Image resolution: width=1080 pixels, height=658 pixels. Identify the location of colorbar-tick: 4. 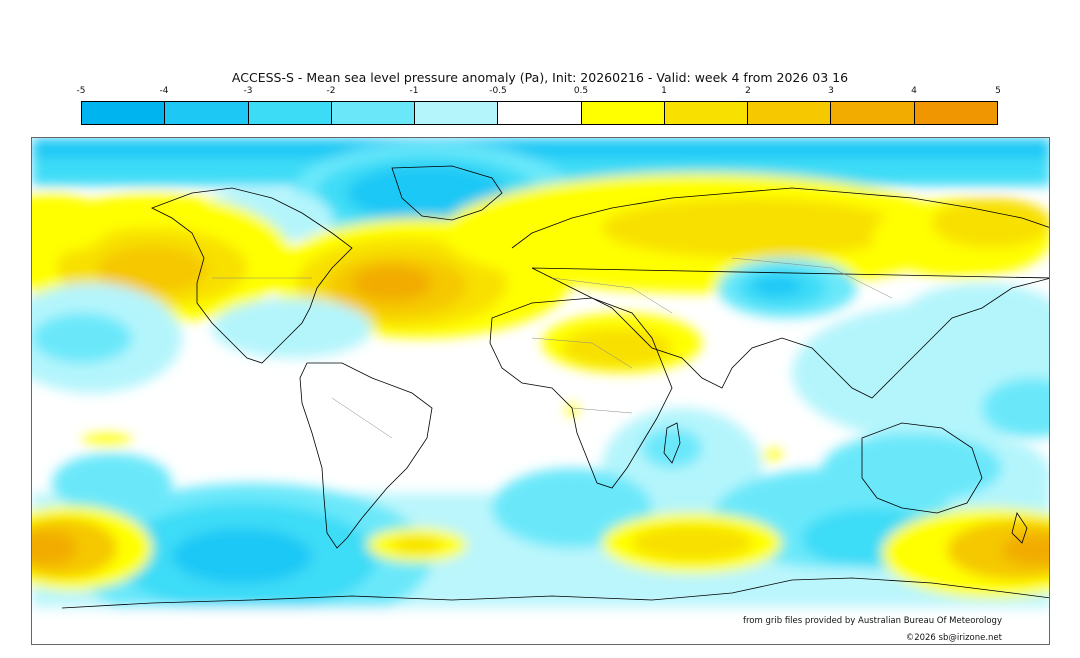
(914, 91).